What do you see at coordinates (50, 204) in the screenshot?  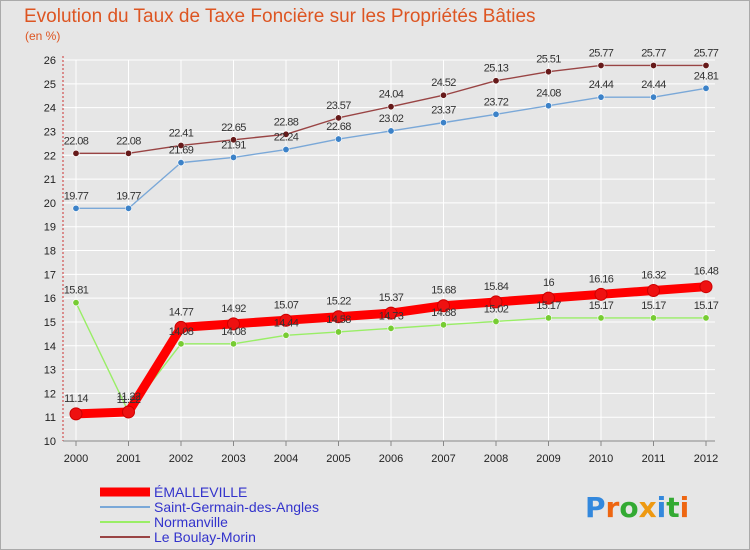 I see `y-tick-label: 20` at bounding box center [50, 204].